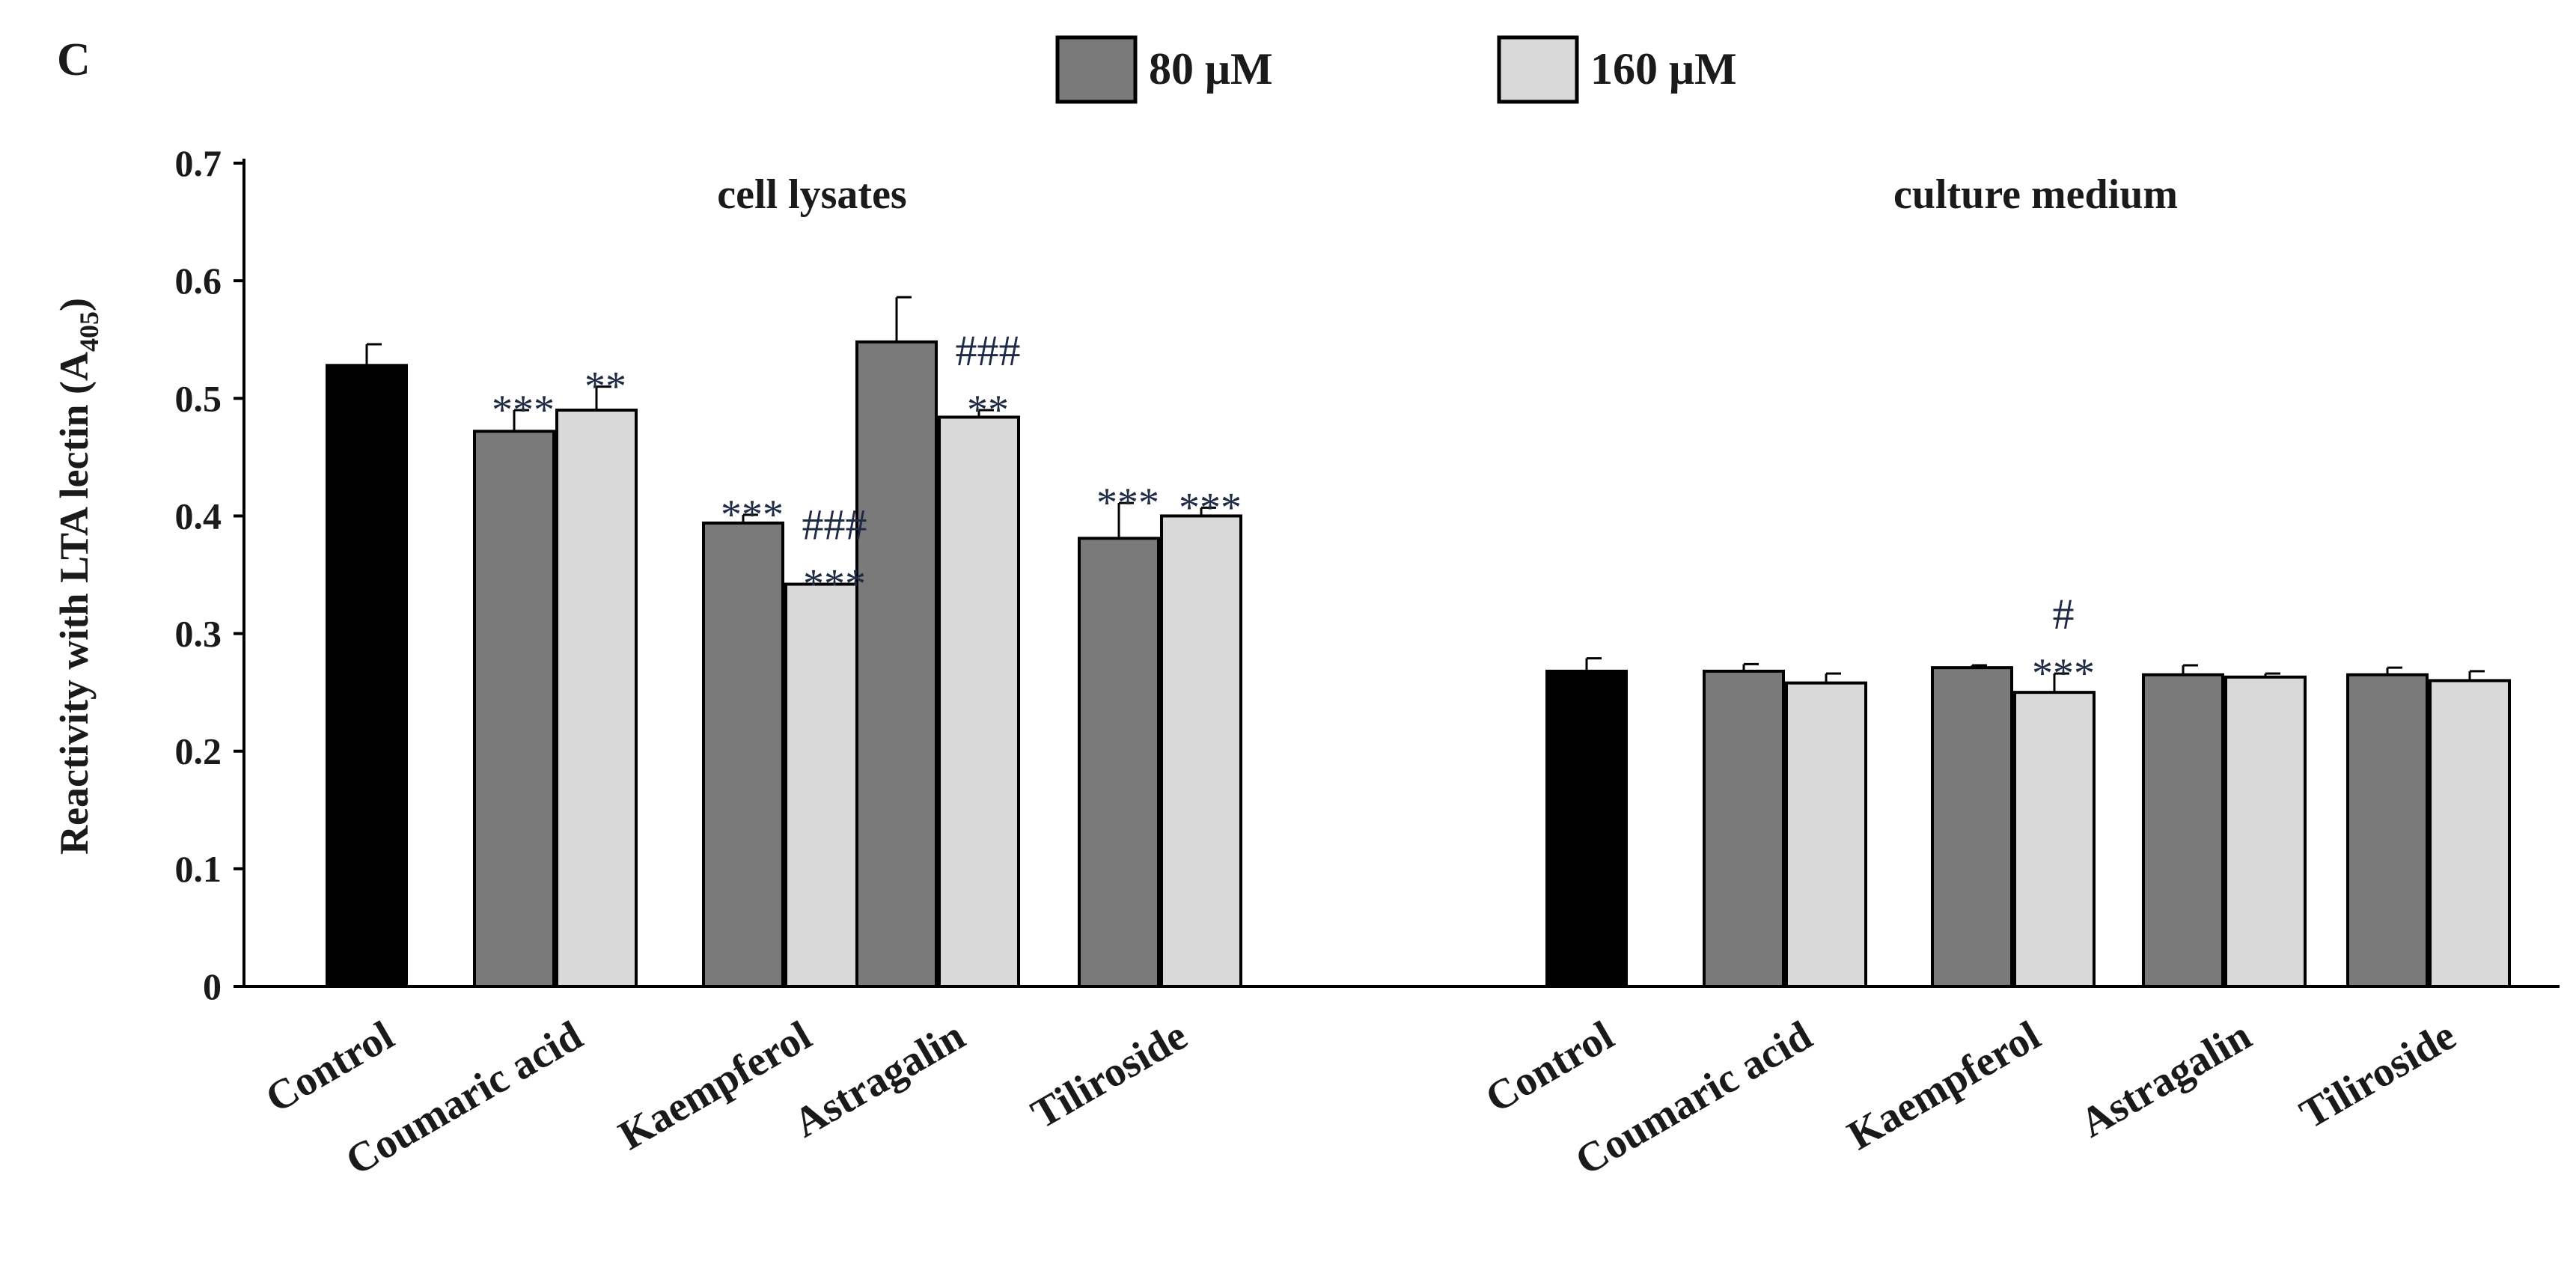 This screenshot has width=2576, height=1282. I want to click on y-tick-label: 0.4, so click(198, 516).